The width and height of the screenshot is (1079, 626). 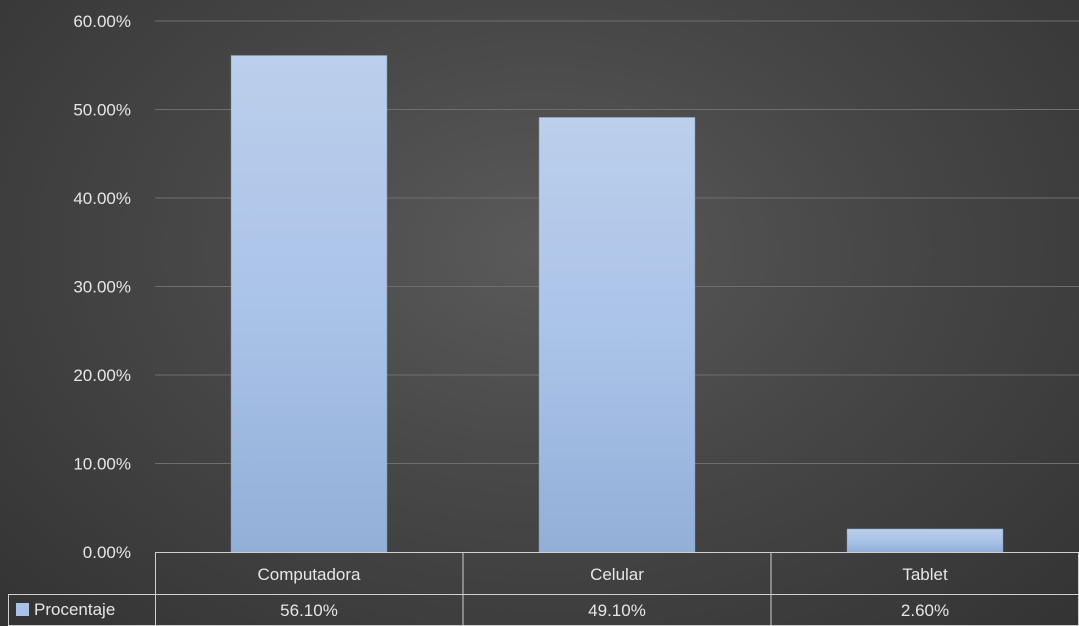 I want to click on y-tick-label: 30.00%, so click(x=102, y=287).